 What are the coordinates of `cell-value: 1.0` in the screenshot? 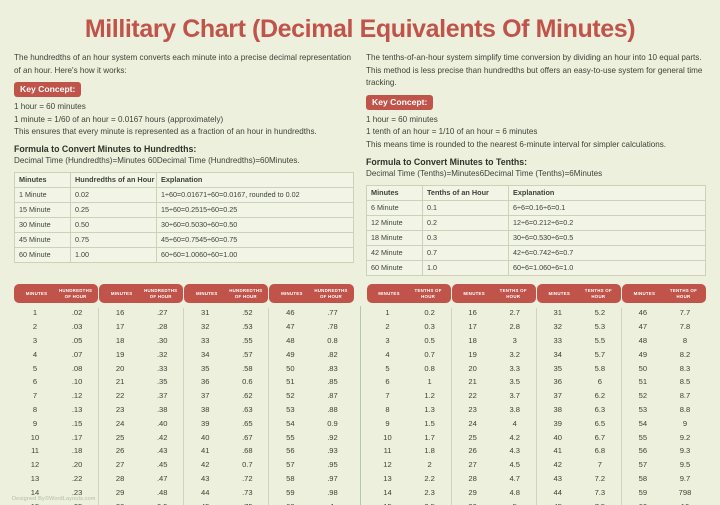 It's located at (465, 268).